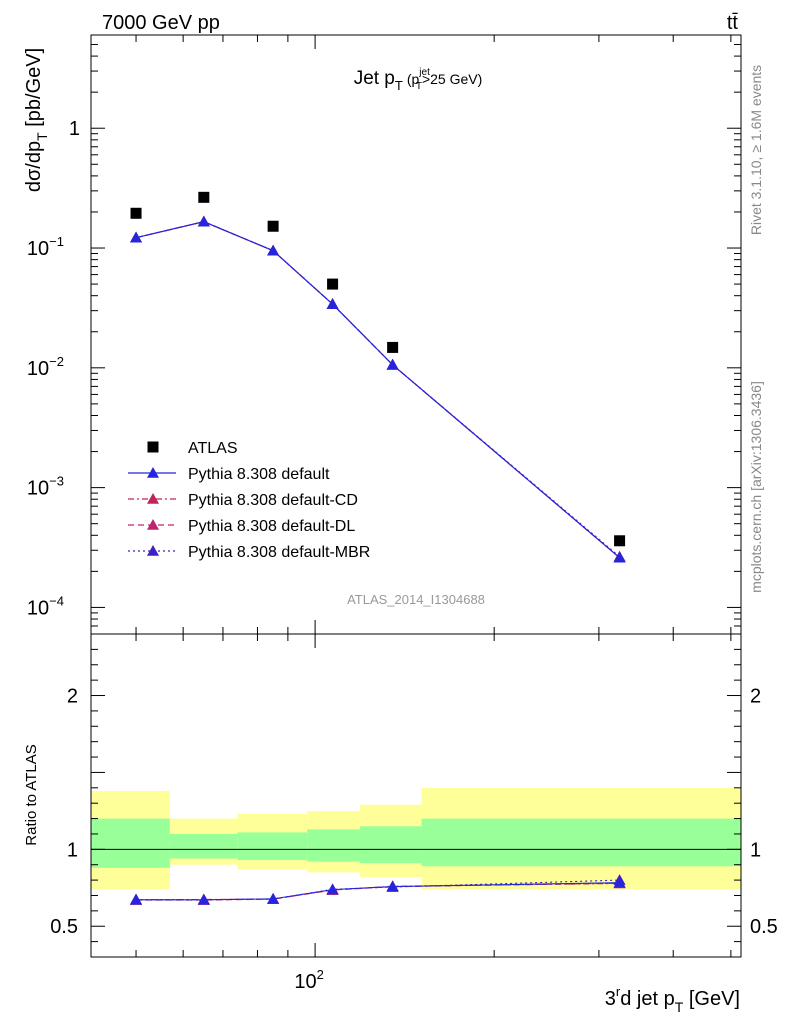  What do you see at coordinates (755, 850) in the screenshot?
I see `ratio-y-tick-label-right: 1` at bounding box center [755, 850].